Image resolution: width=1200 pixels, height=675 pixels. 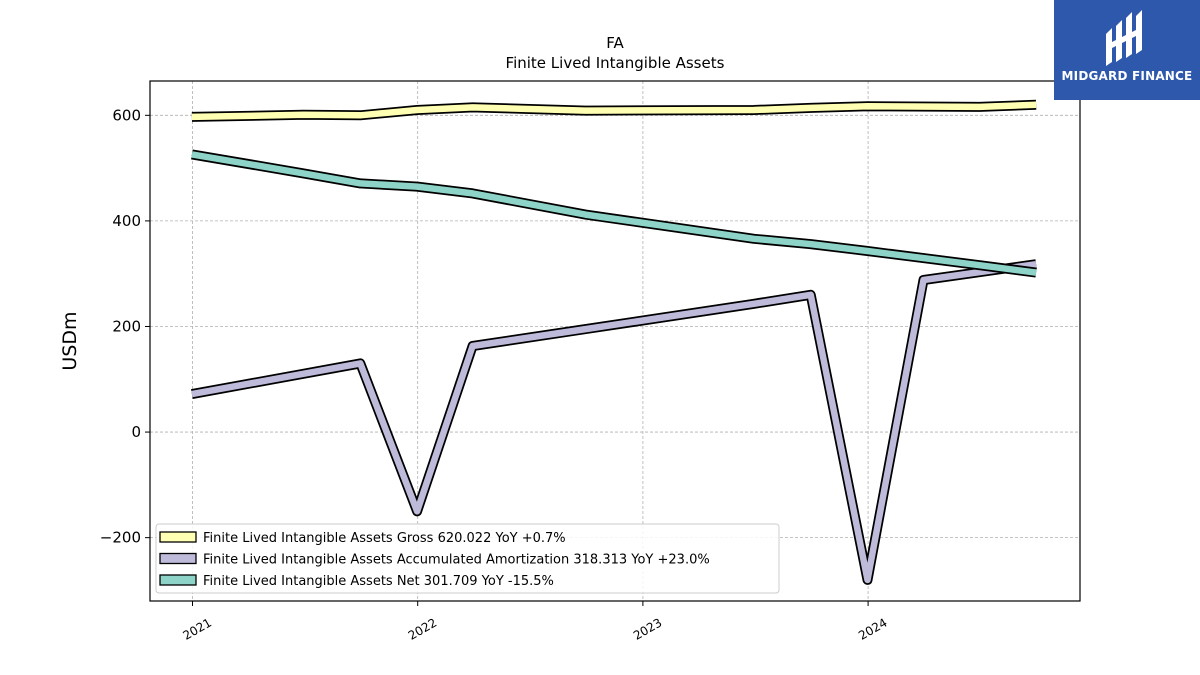 I want to click on midgard-finance-logo: MIDGARD FINANCE, so click(x=1127, y=50).